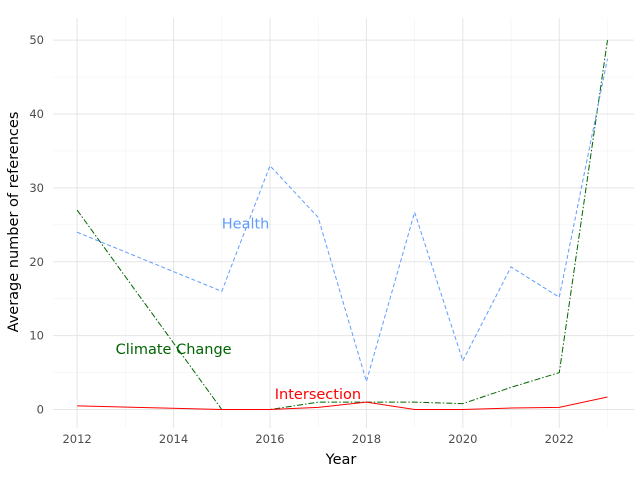  Describe the element at coordinates (173, 439) in the screenshot. I see `x-tick-label: 2014` at that location.